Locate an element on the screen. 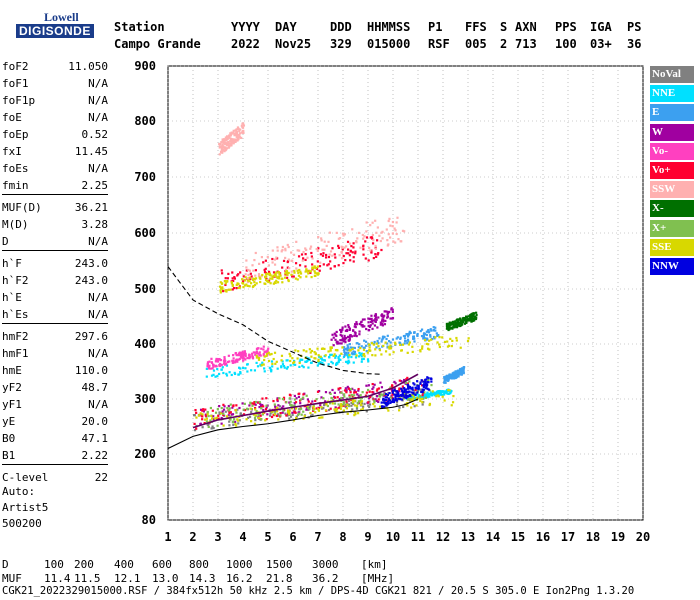 The height and width of the screenshot is (600, 700). x-tick-label: 13 is located at coordinates (468, 537).